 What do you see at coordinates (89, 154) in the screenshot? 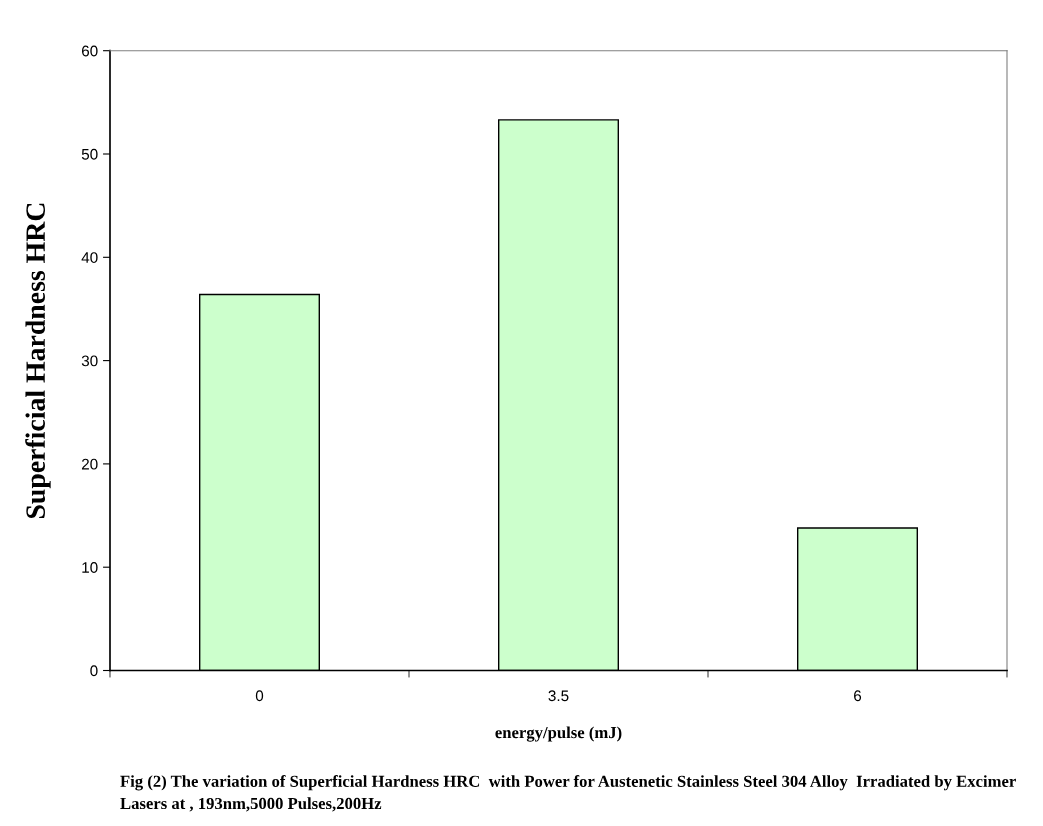
I see `y-tick-label: 50` at bounding box center [89, 154].